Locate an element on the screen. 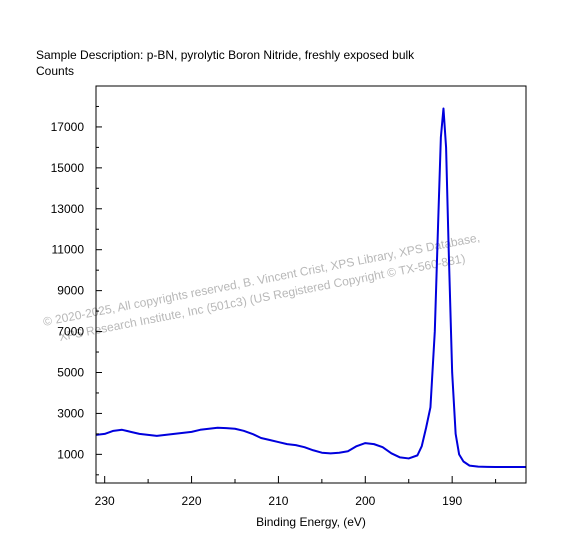 The width and height of the screenshot is (583, 558). y-axis-label: Counts is located at coordinates (55, 71).